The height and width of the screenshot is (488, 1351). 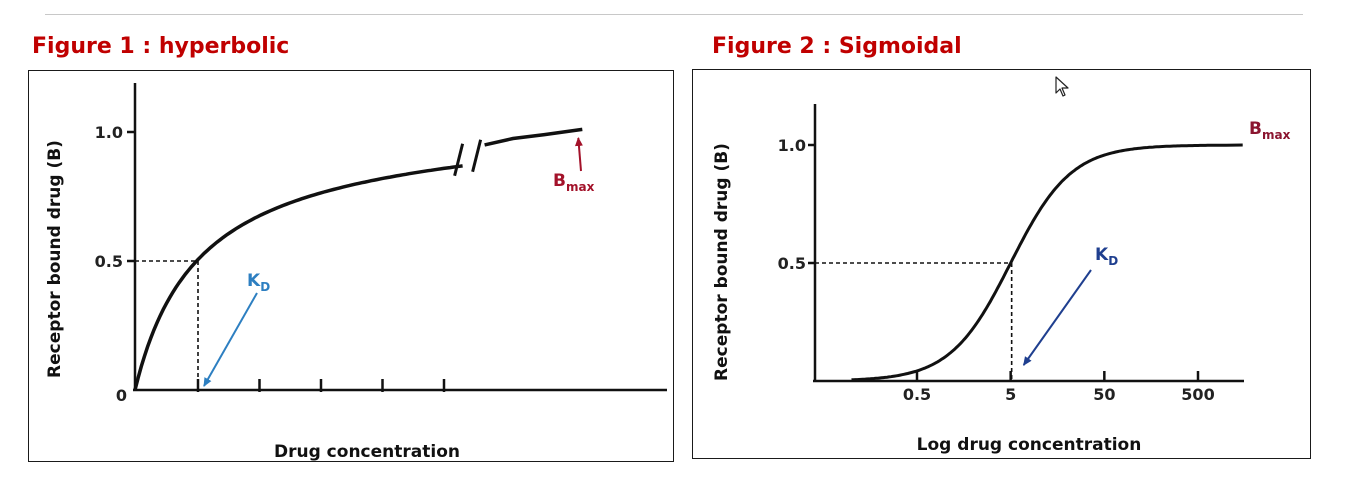 What do you see at coordinates (161, 46) in the screenshot?
I see `figure1-title: Figure 1 : hyperbolic` at bounding box center [161, 46].